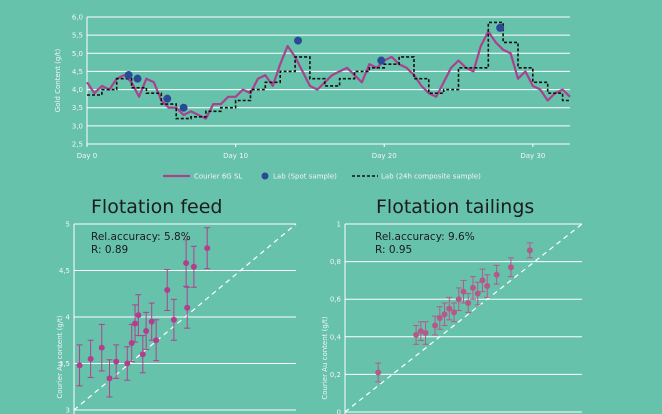 The height and width of the screenshot is (414, 662). What do you see at coordinates (532, 156) in the screenshot?
I see `x-tick-label: Day 30` at bounding box center [532, 156].